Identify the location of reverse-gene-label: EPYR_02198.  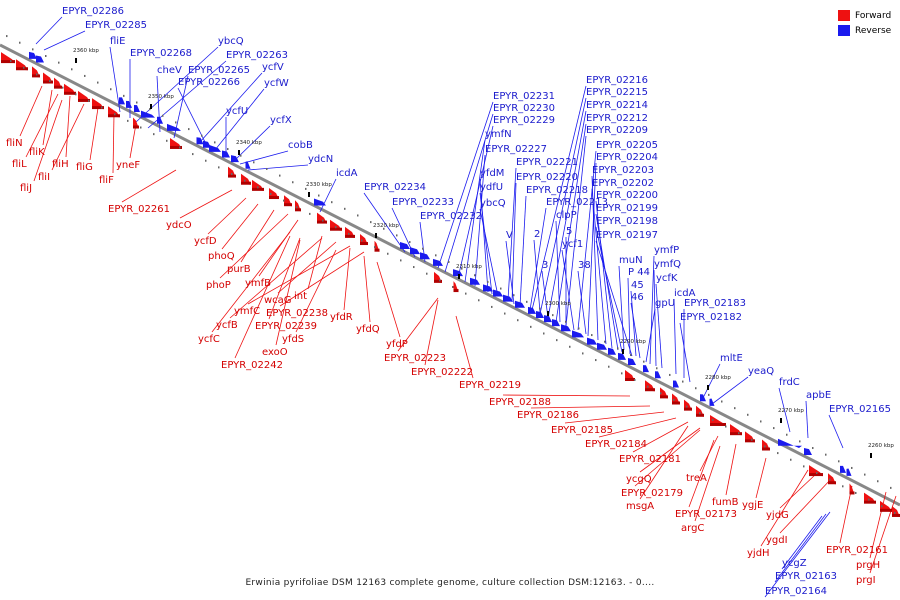
(627, 221).